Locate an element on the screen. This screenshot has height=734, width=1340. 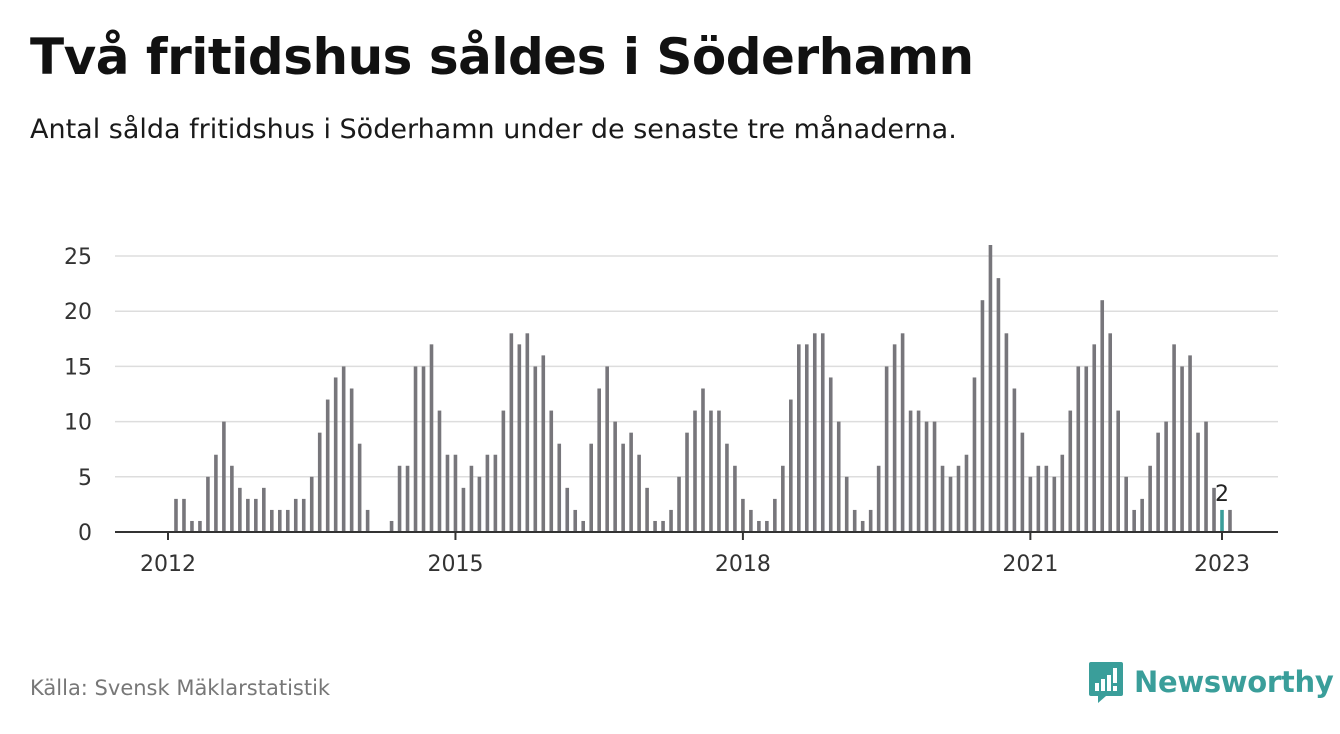
x-tick-label: 2012 is located at coordinates (168, 564).